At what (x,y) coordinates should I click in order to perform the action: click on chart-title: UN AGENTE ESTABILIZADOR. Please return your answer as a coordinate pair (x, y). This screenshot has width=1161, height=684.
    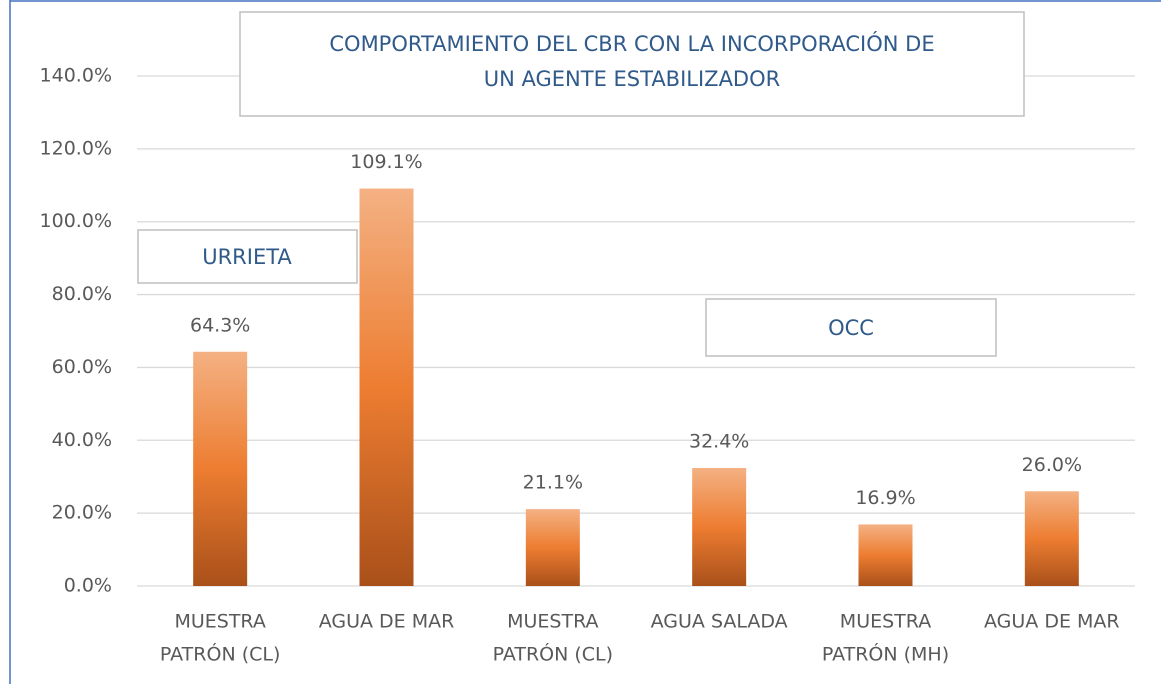
    Looking at the image, I should click on (632, 79).